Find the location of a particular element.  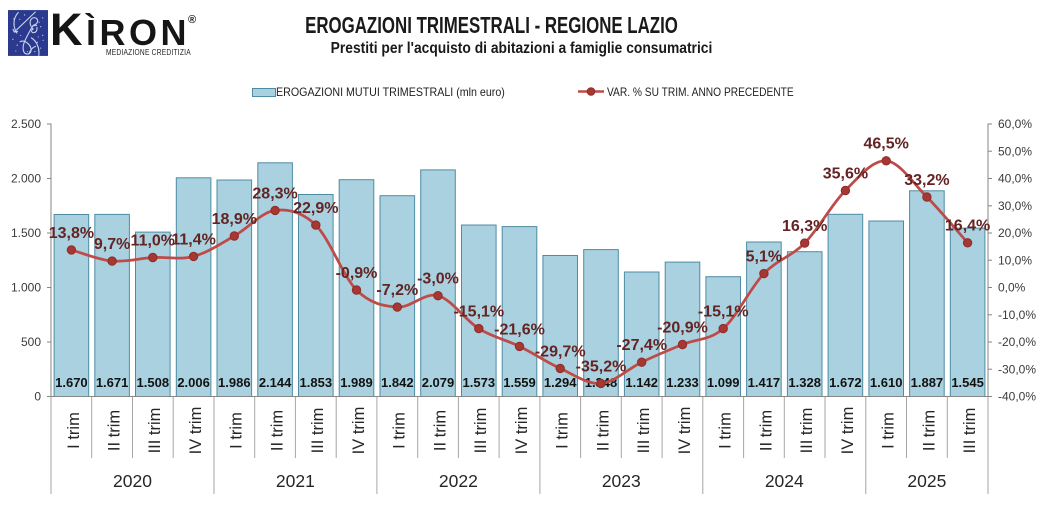

svg-text: 13,8% is located at coordinates (71, 233).